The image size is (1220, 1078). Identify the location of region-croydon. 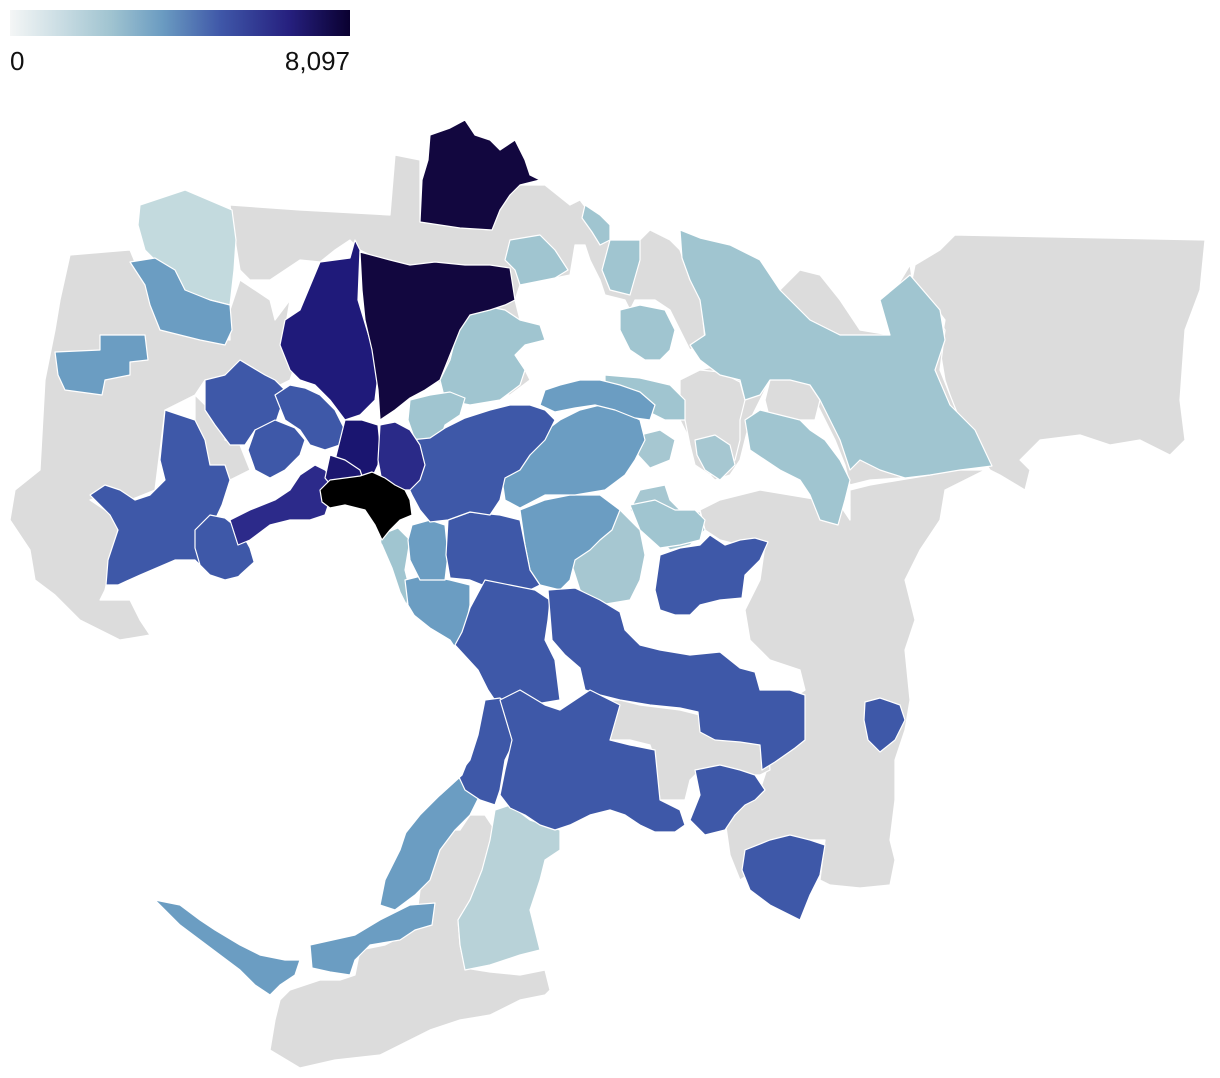
(797, 467).